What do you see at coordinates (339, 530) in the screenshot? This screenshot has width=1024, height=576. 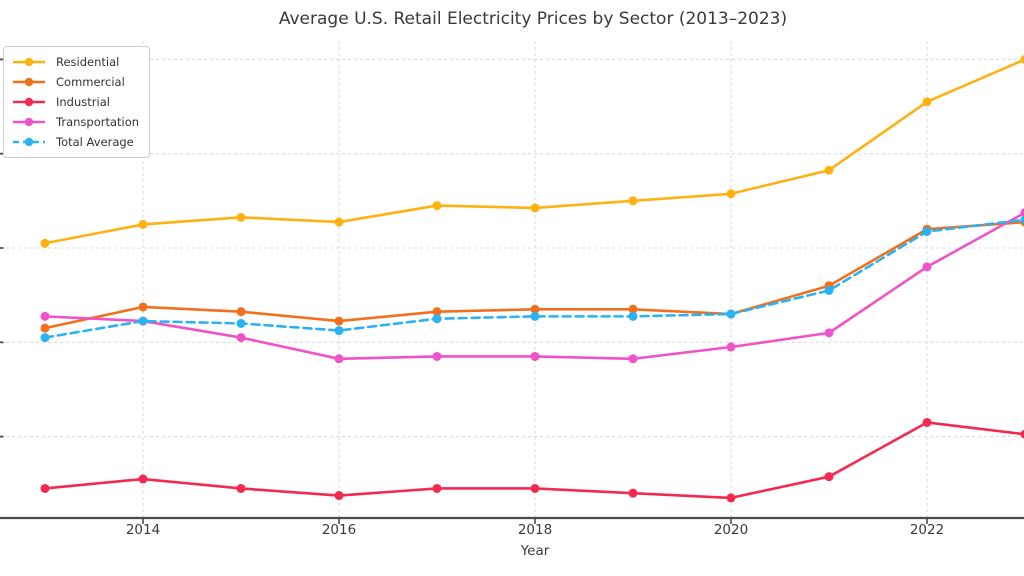 I see `x-tick-label: 2016` at bounding box center [339, 530].